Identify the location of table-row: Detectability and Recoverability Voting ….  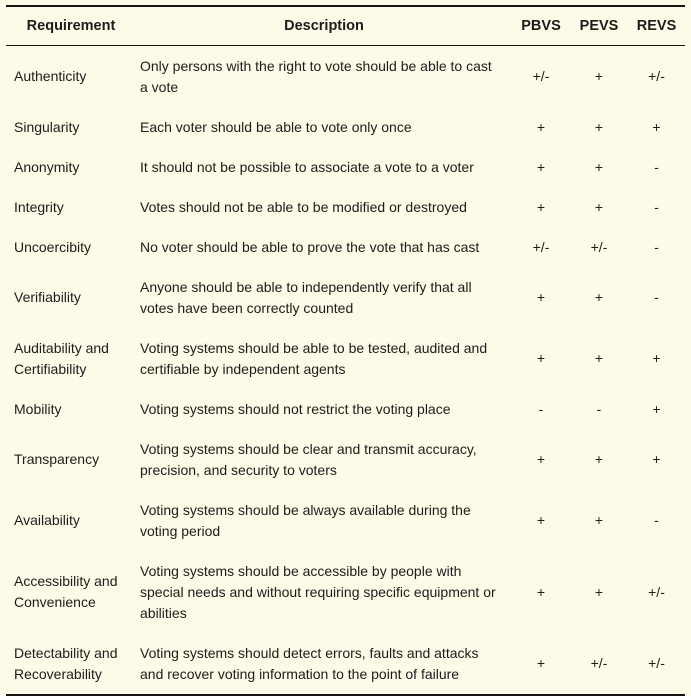
(345, 663).